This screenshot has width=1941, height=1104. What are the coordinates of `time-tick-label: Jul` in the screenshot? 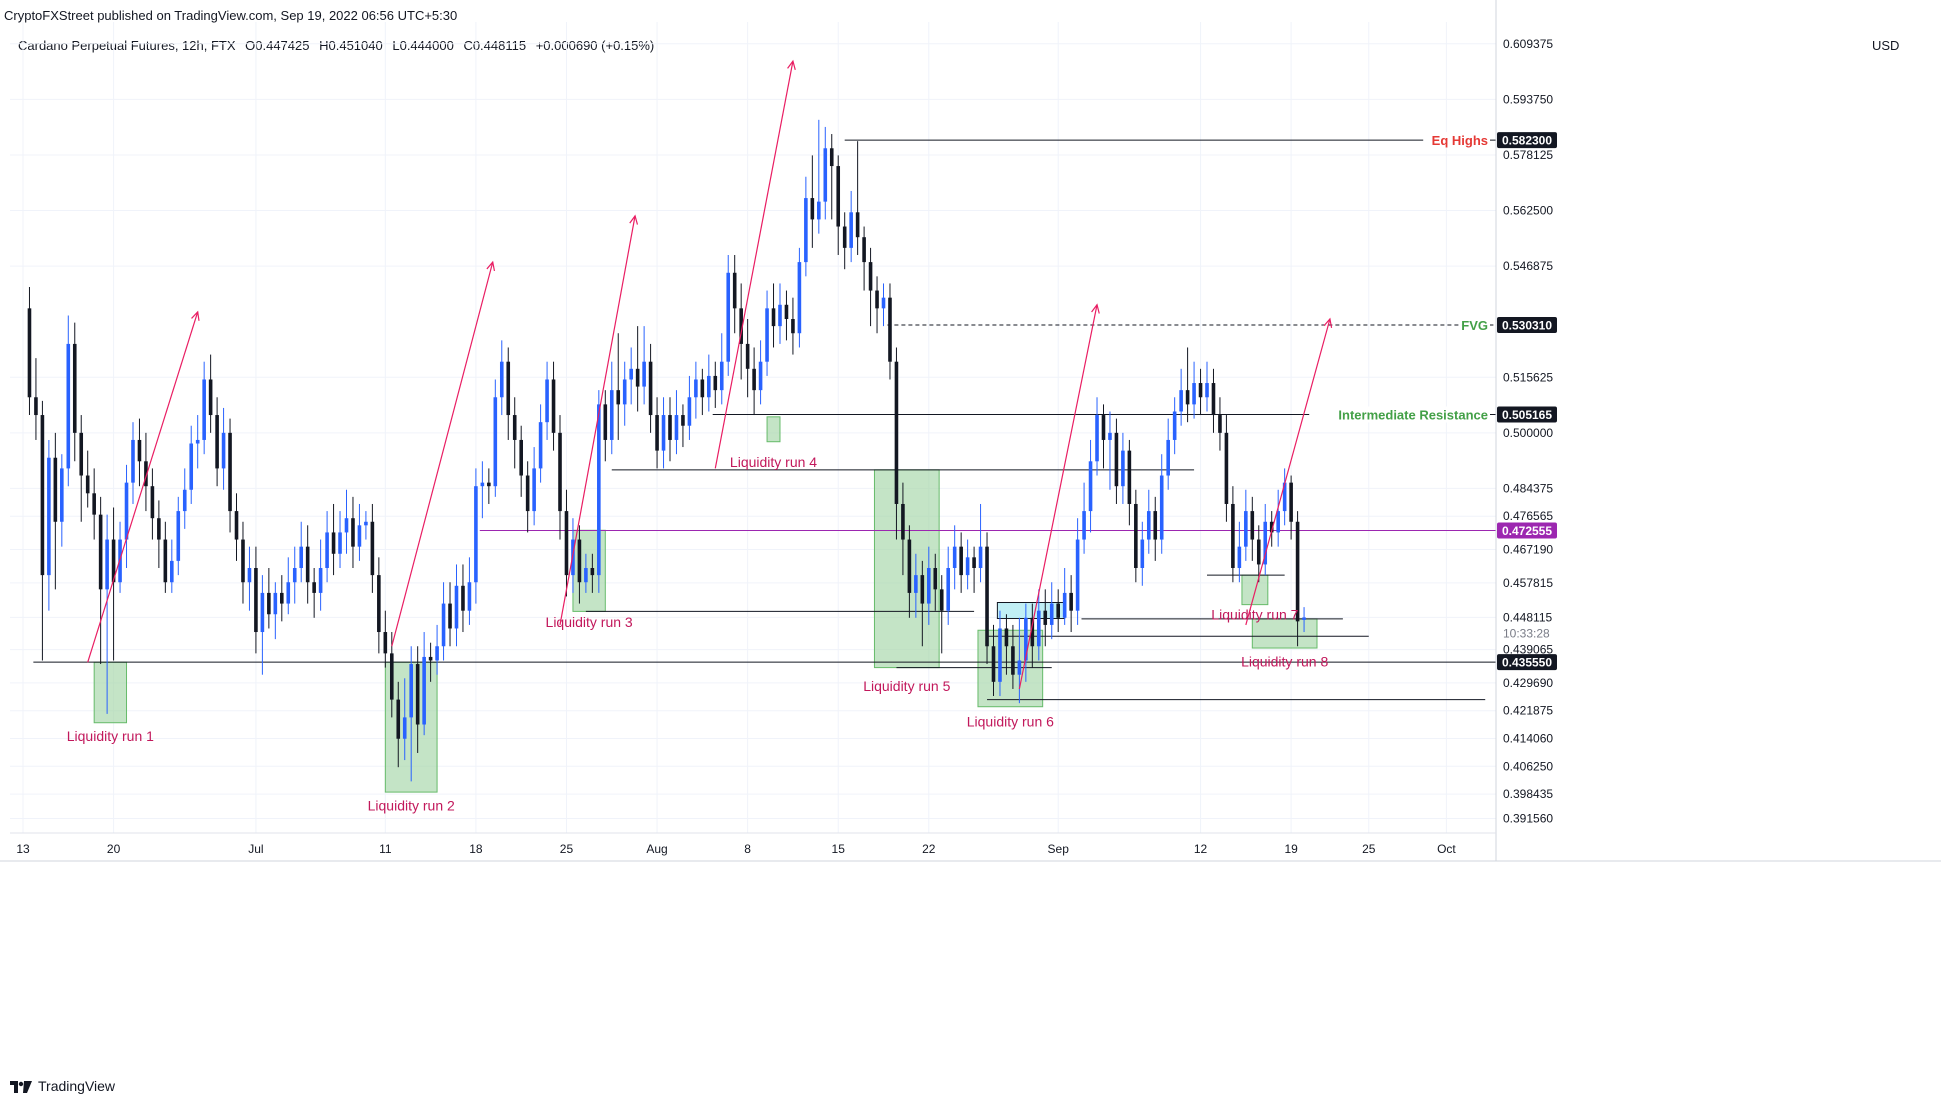 It's located at (255, 849).